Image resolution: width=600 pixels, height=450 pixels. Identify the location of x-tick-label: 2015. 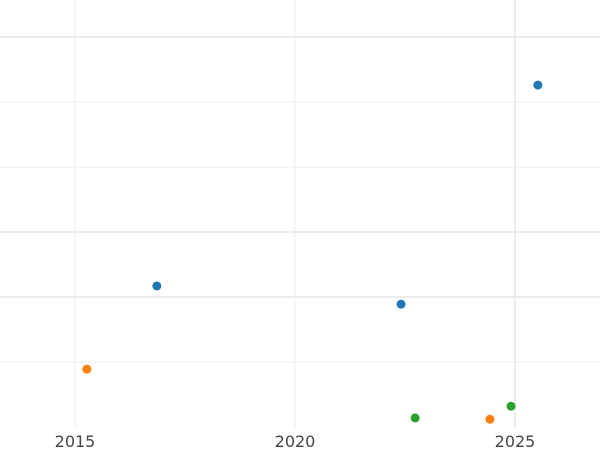
(75, 441).